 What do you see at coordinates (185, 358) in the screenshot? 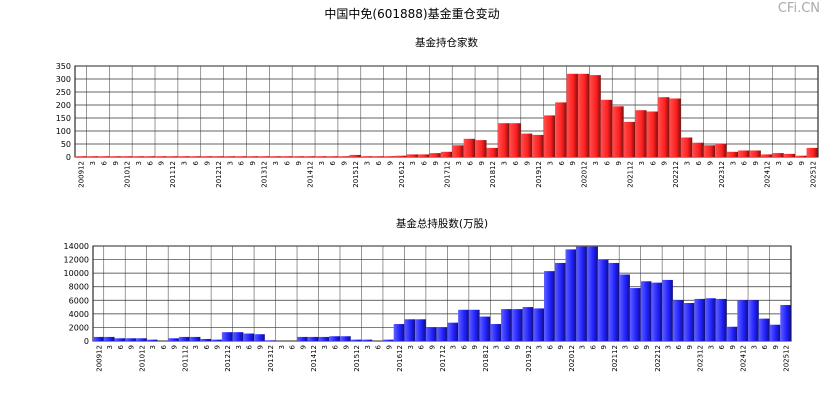
I see `x-tick-label: 201112` at bounding box center [185, 358].